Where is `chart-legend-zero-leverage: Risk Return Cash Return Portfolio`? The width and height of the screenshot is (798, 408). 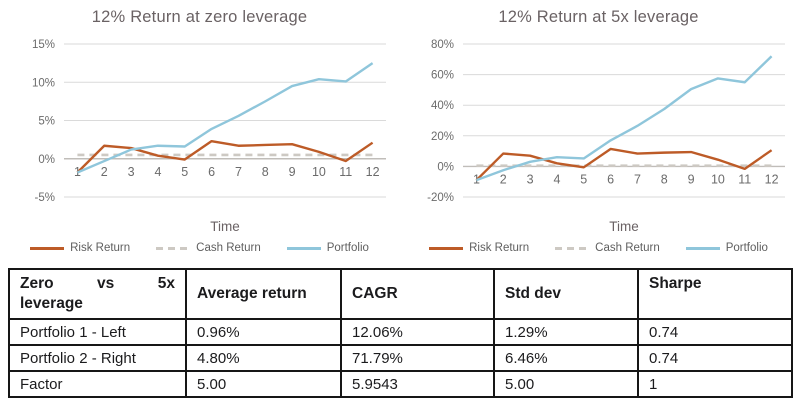
chart-legend-zero-leverage: Risk Return Cash Return Portfolio is located at coordinates (199, 248).